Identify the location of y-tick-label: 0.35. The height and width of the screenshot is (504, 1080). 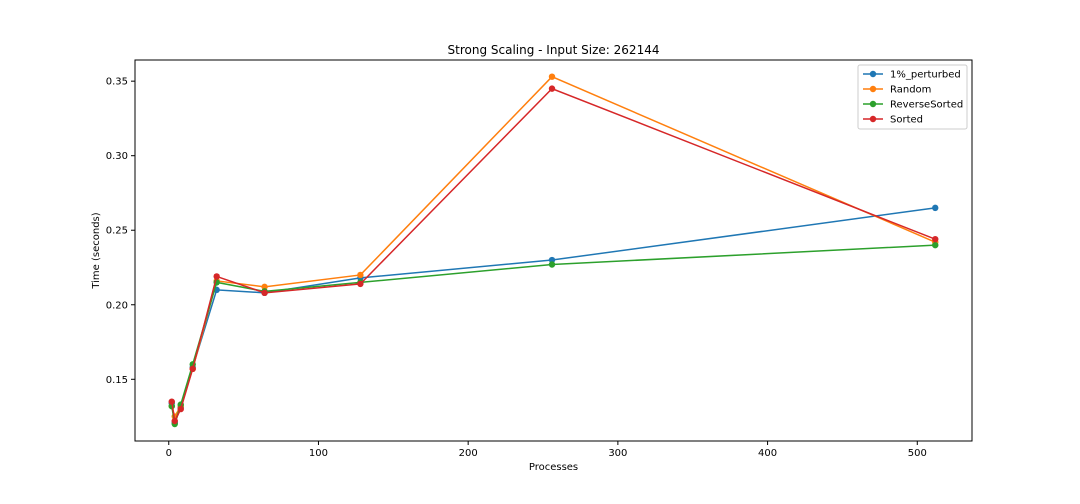
(117, 82).